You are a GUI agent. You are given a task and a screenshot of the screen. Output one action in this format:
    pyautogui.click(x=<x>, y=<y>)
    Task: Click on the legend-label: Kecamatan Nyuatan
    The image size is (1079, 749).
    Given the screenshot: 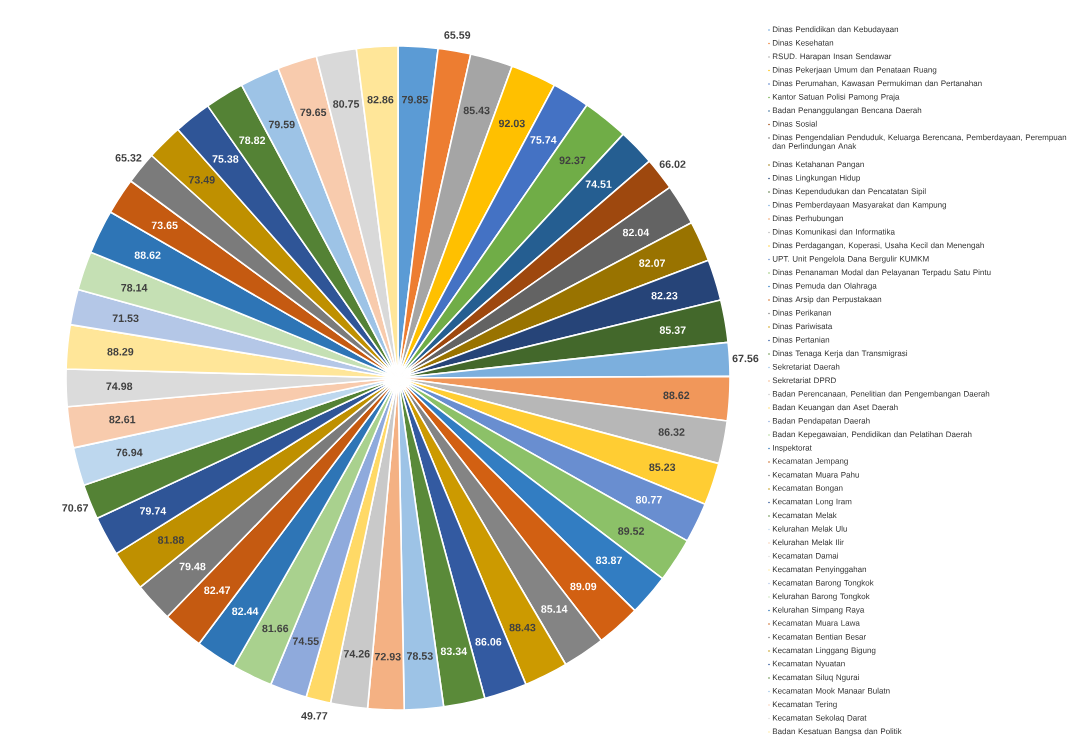 What is the action you would take?
    pyautogui.click(x=808, y=664)
    